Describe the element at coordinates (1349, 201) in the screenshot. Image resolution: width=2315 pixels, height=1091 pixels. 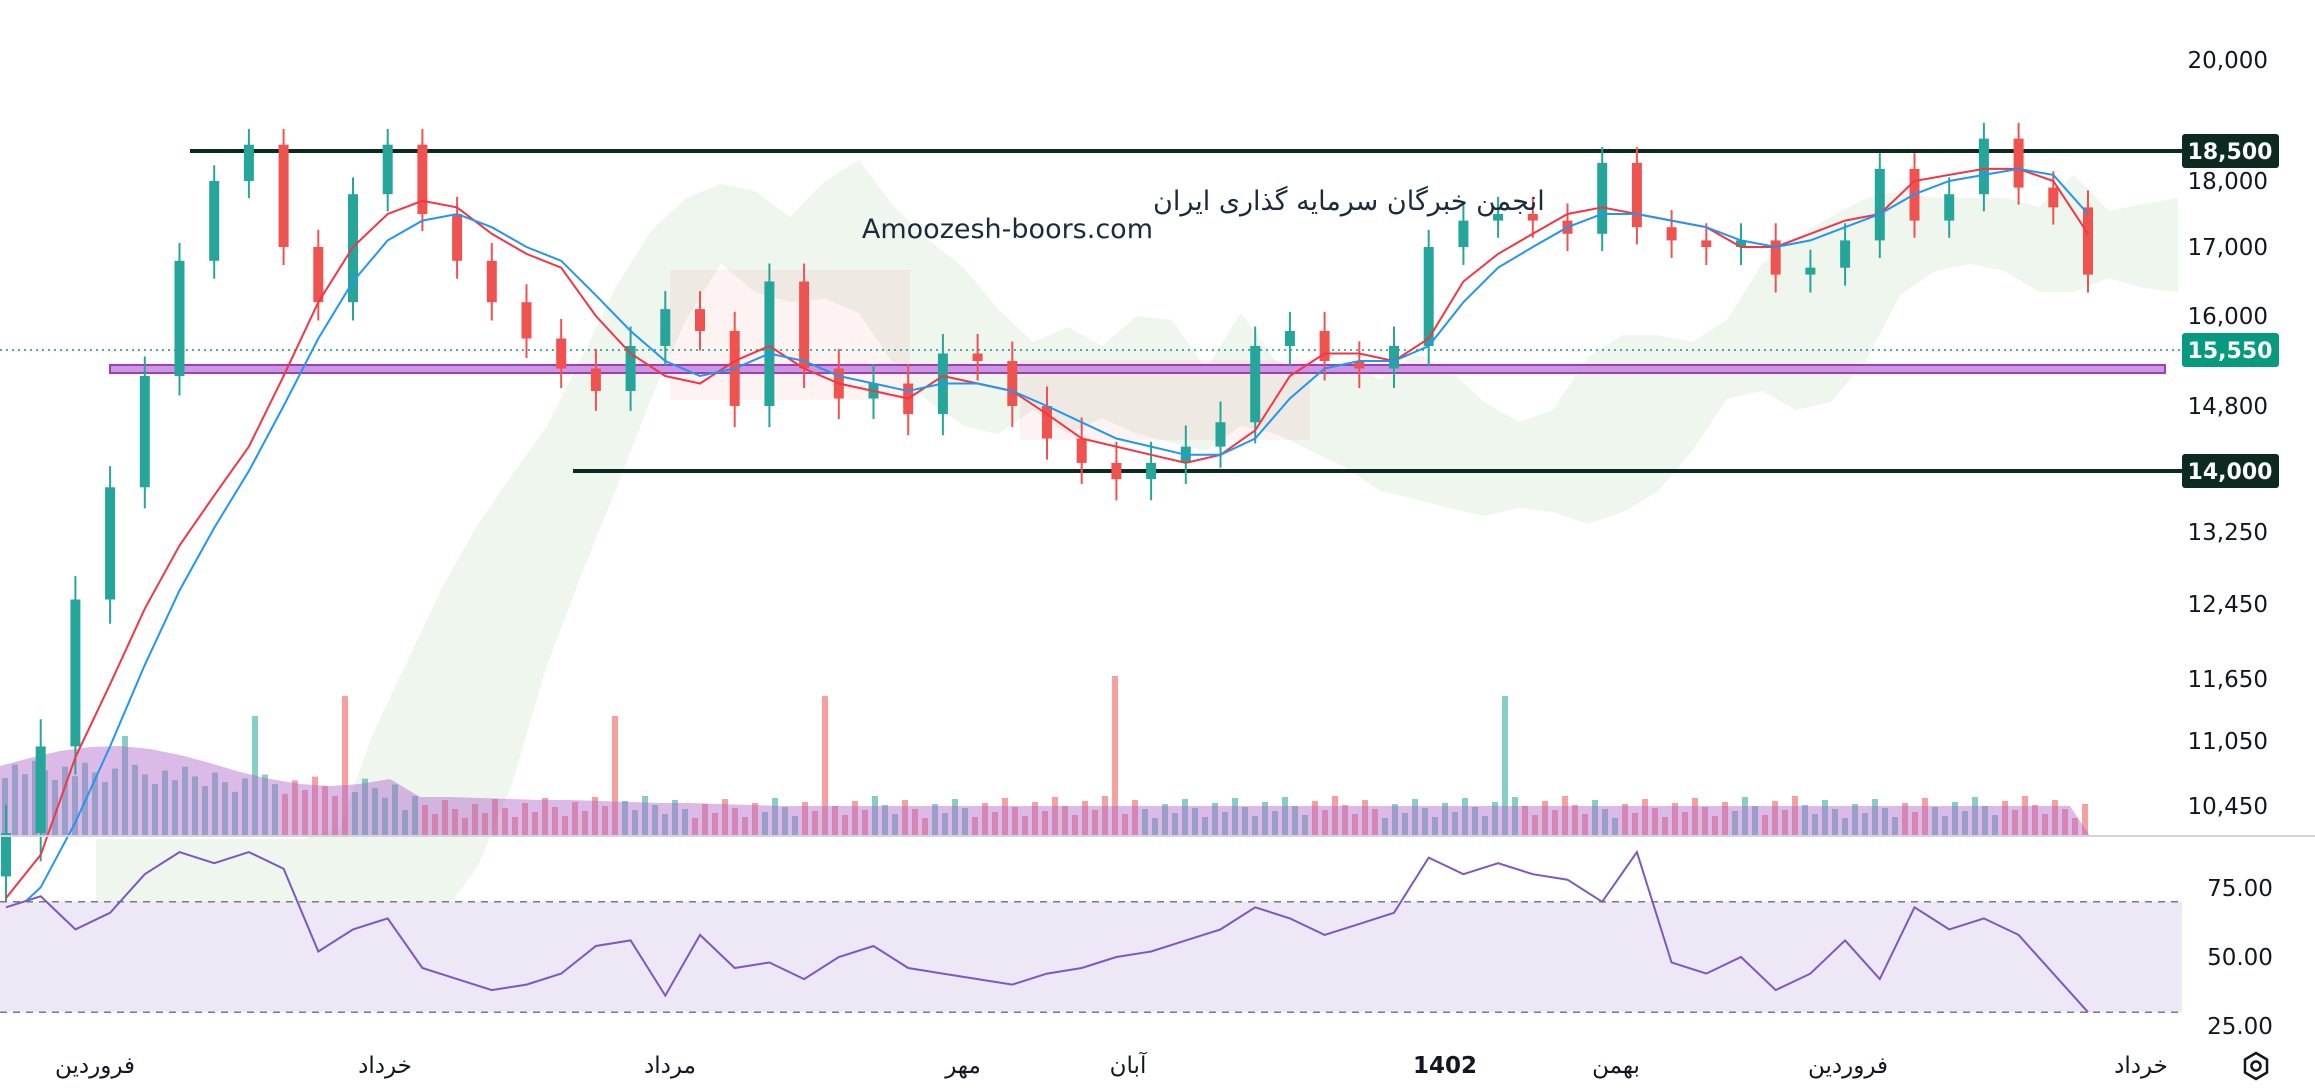
I see `watermark-line-1: انجمن خبرگان سرمایه گذاری ایران` at that location.